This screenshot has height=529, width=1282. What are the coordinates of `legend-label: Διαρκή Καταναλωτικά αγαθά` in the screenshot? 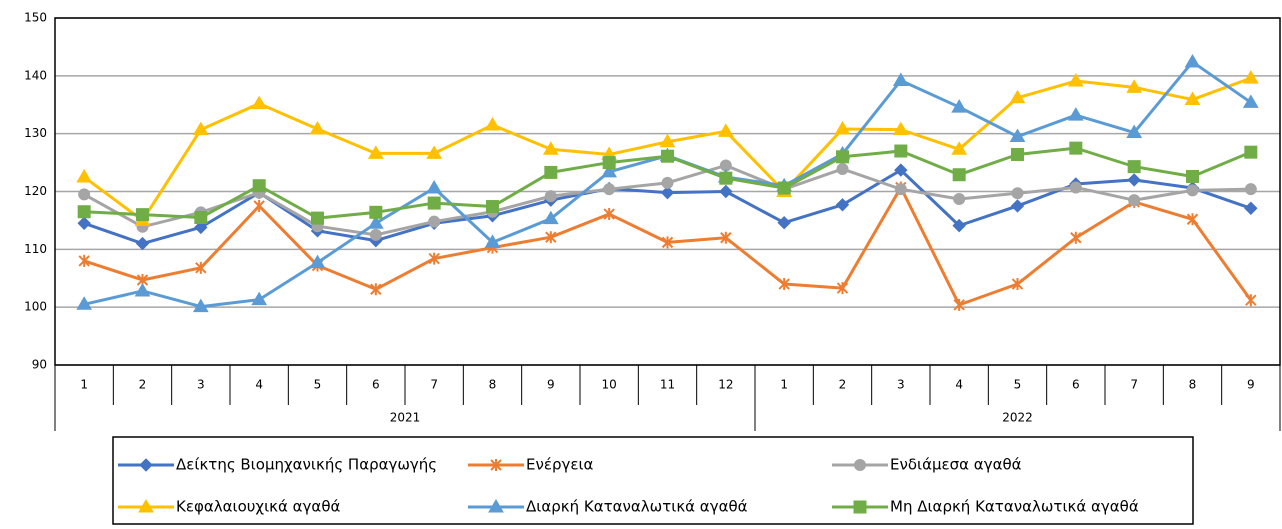 It's located at (637, 507).